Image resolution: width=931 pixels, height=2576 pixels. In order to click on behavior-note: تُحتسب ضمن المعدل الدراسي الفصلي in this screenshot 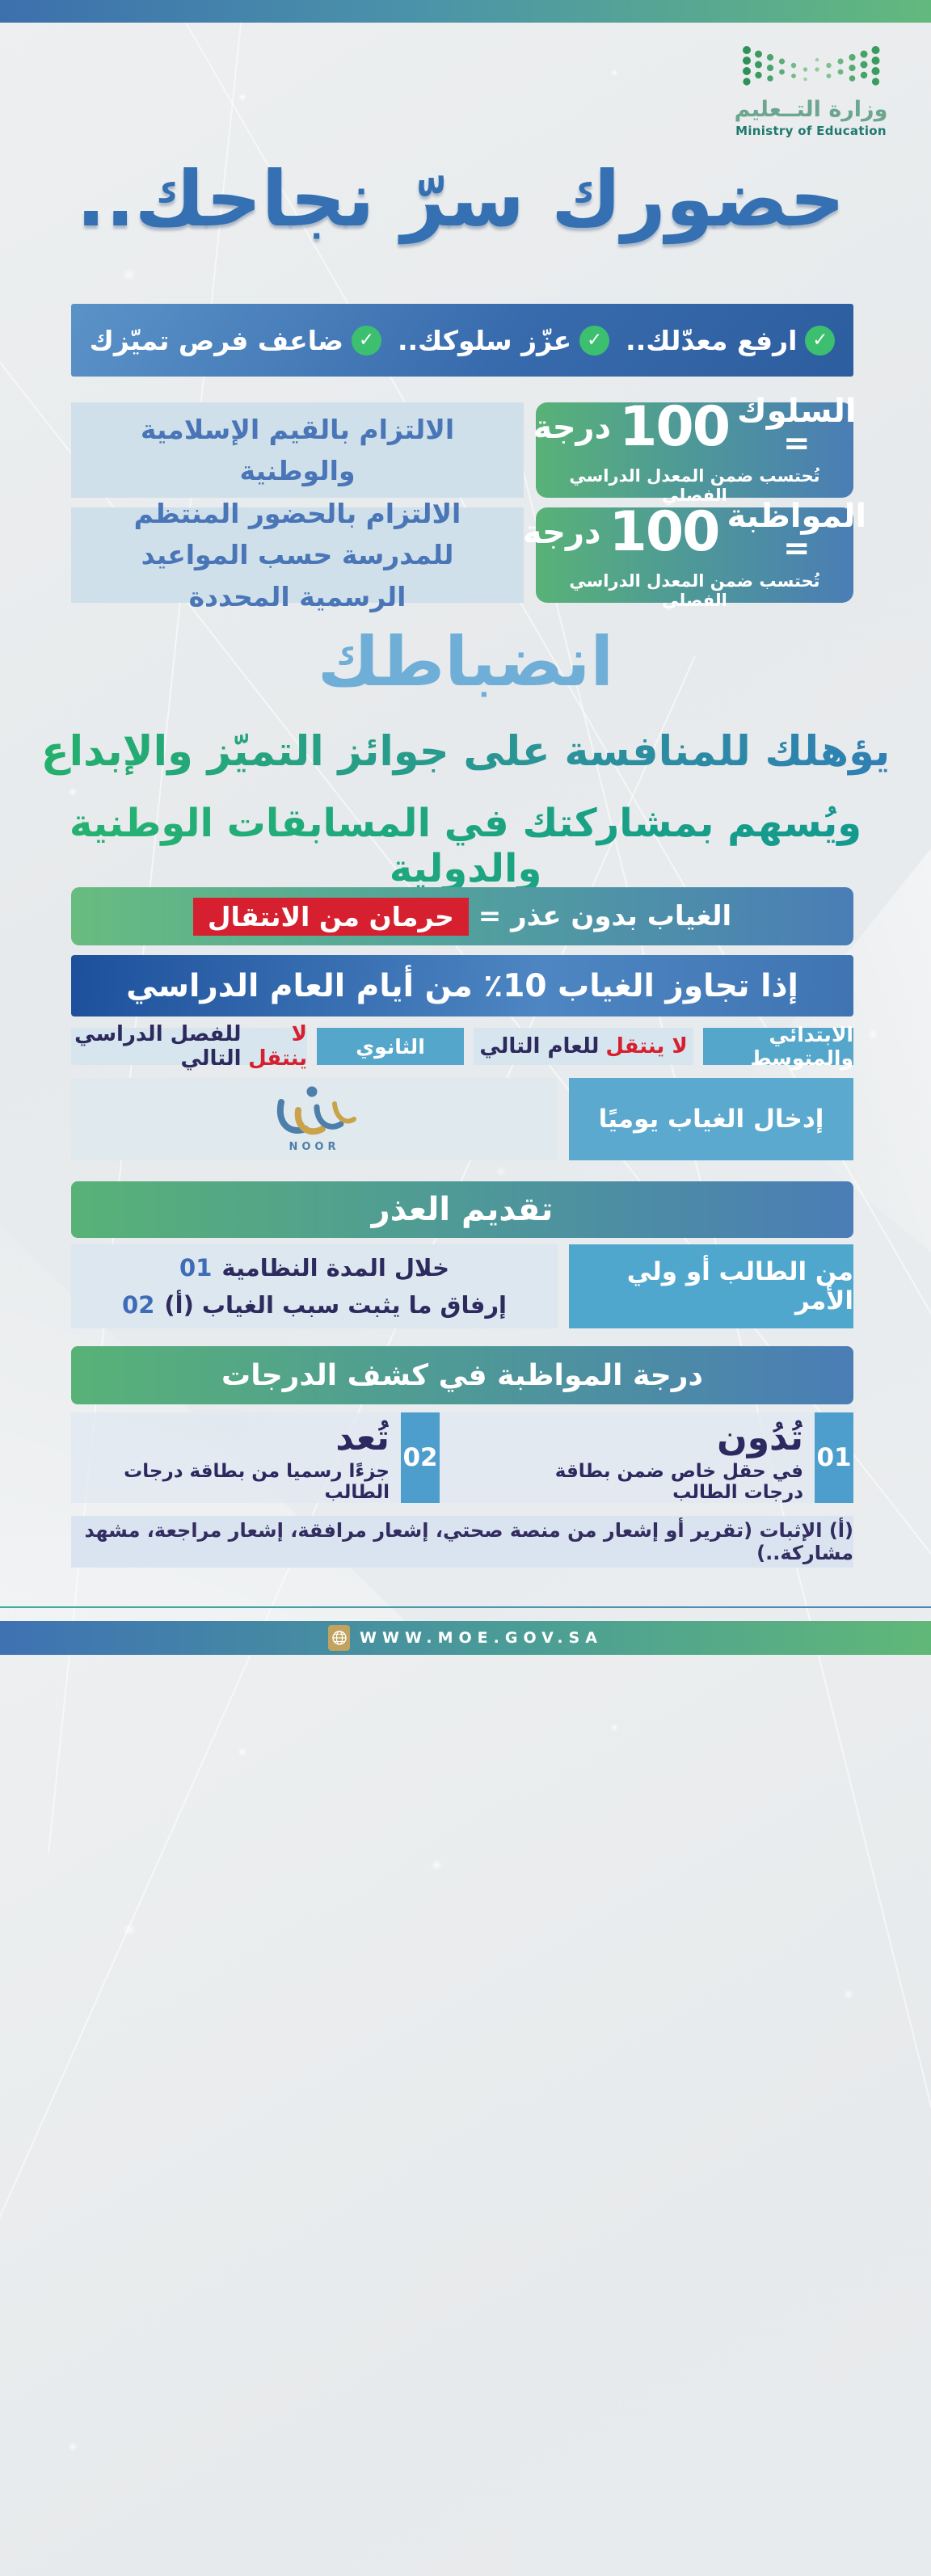, I will do `click(694, 485)`.